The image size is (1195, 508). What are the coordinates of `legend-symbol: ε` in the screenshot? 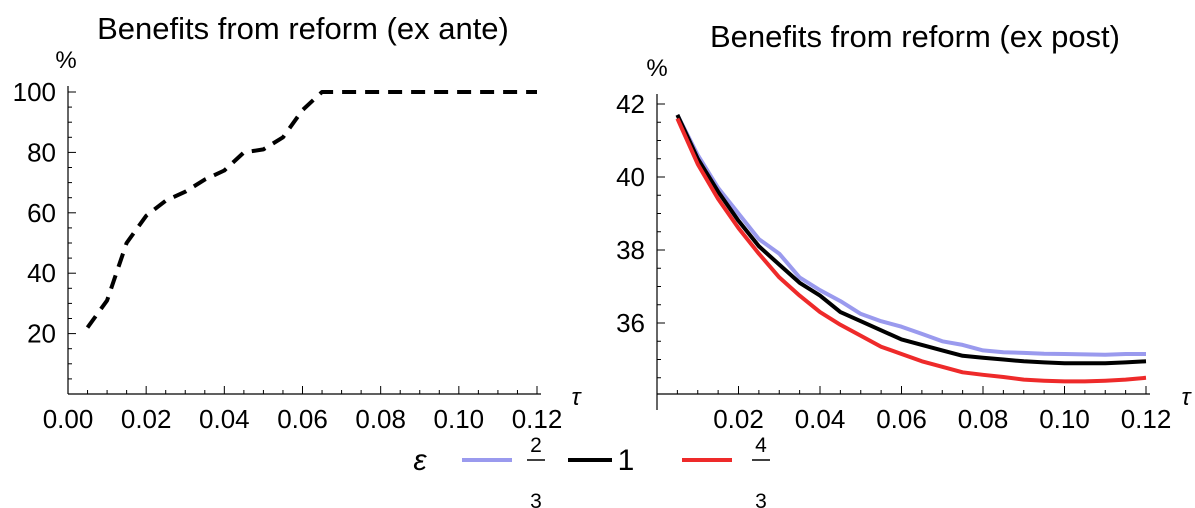 It's located at (420, 460).